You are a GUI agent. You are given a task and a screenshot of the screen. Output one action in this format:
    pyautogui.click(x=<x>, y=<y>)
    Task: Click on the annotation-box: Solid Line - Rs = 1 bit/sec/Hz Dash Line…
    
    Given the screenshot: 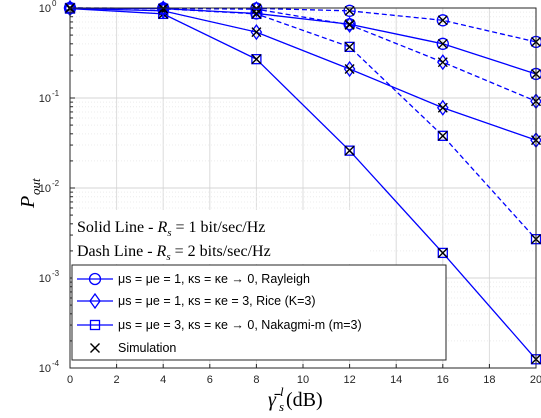 What is the action you would take?
    pyautogui.click(x=221, y=237)
    